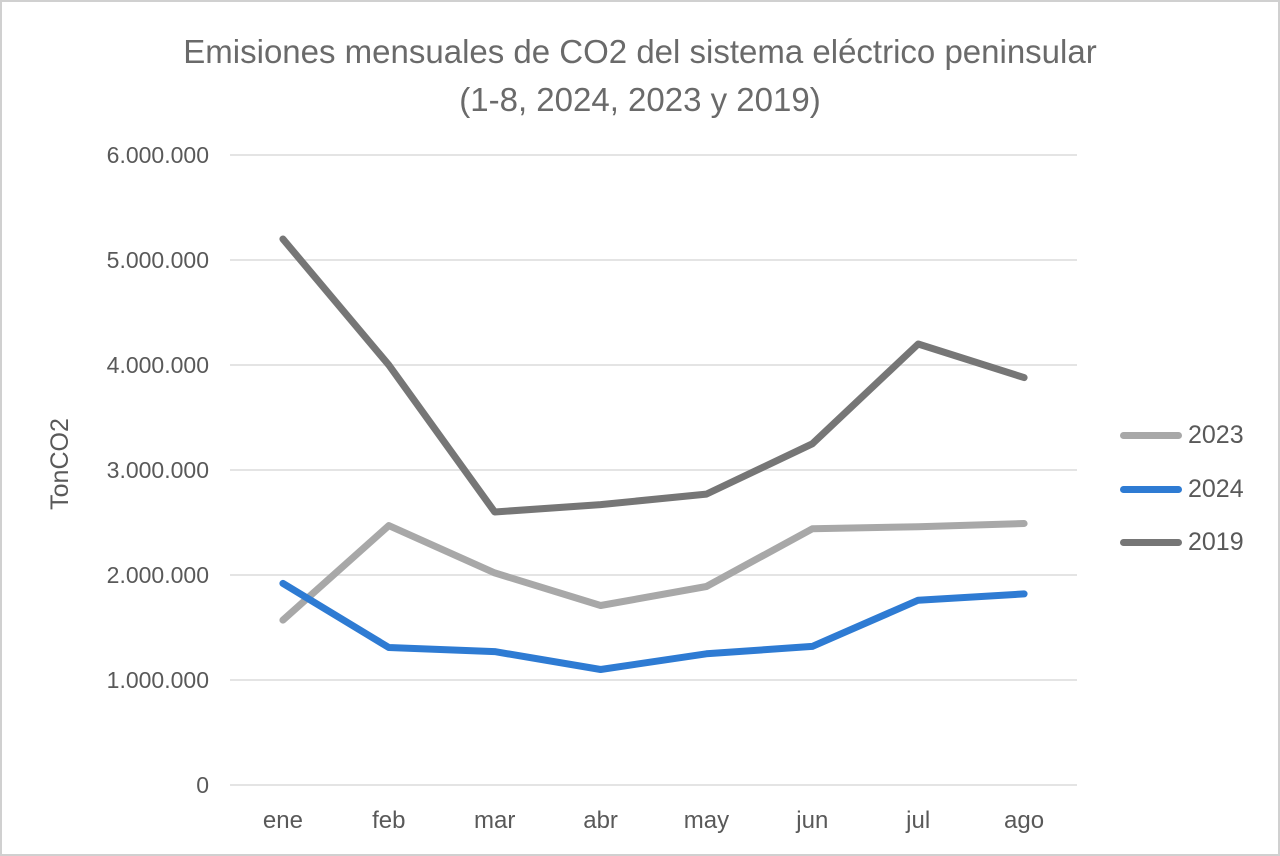 The height and width of the screenshot is (856, 1280). Describe the element at coordinates (812, 820) in the screenshot. I see `x-tick-label-jun: jun` at that location.